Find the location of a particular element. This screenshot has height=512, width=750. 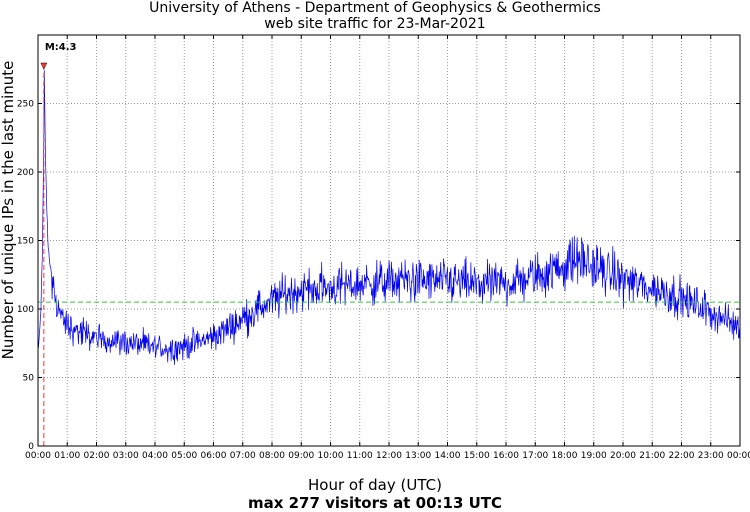

earthquake-label: M:4.3 is located at coordinates (61, 47).